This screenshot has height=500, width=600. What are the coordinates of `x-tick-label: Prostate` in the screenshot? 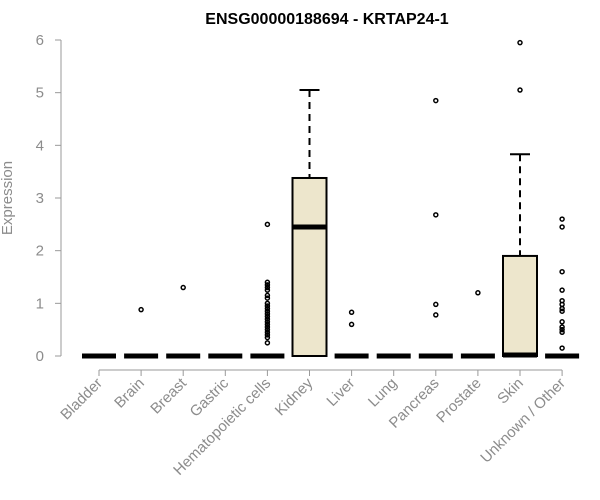 It's located at (459, 401).